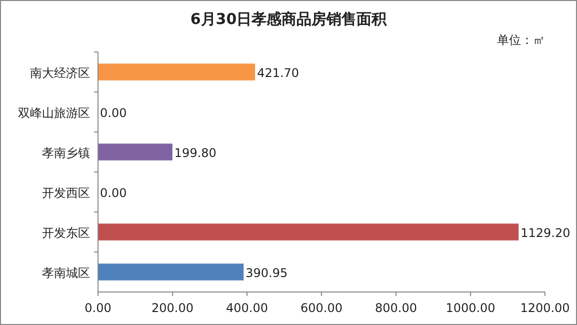  What do you see at coordinates (289, 19) in the screenshot?
I see `chart-title: 6月30日孝感商品房销售面积` at bounding box center [289, 19].